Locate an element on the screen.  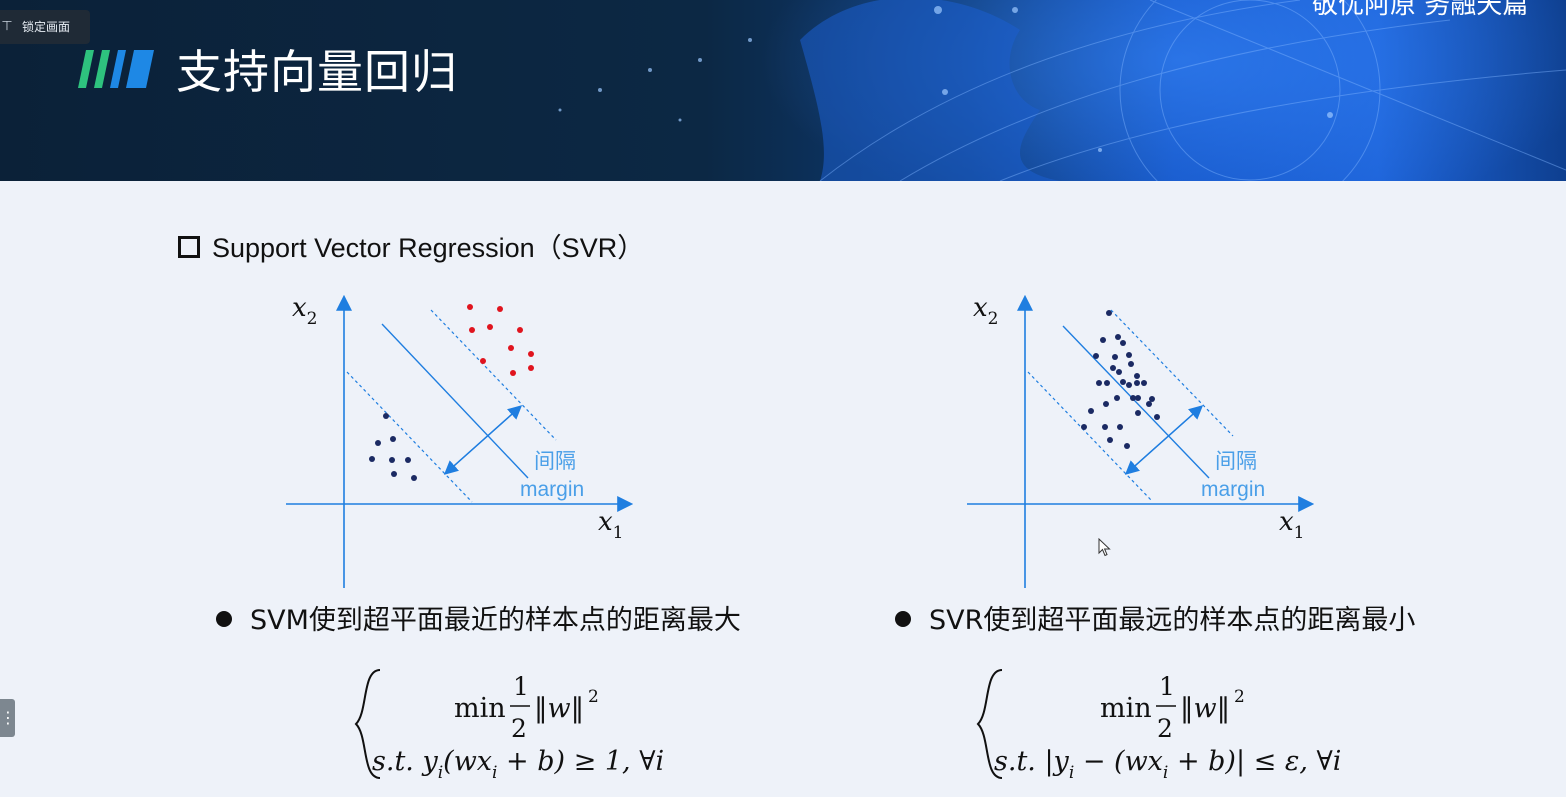
svg-text: s.t. yi(wxi + b) ≥ 1, ∀i is located at coordinates (518, 764).